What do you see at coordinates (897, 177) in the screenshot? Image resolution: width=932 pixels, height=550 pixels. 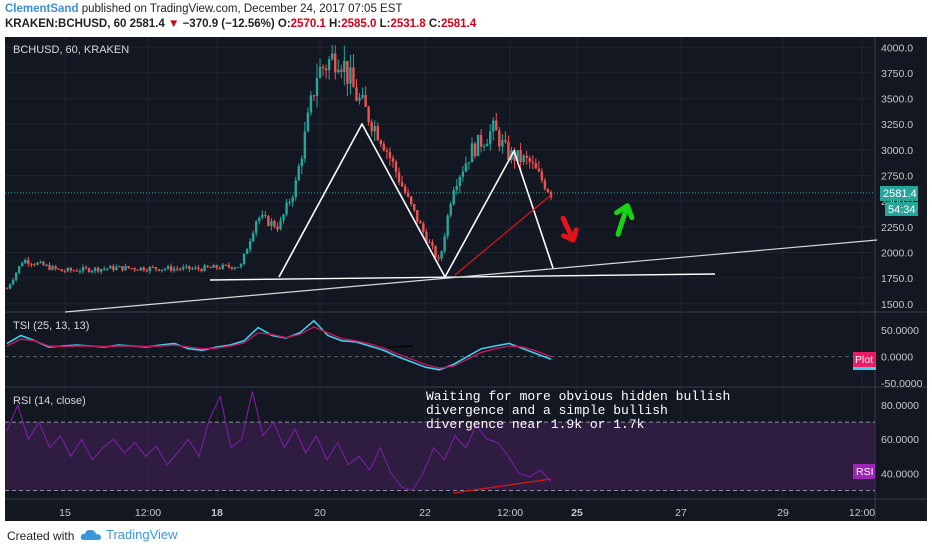 I see `price-tick-label: 2750.0` at bounding box center [897, 177].